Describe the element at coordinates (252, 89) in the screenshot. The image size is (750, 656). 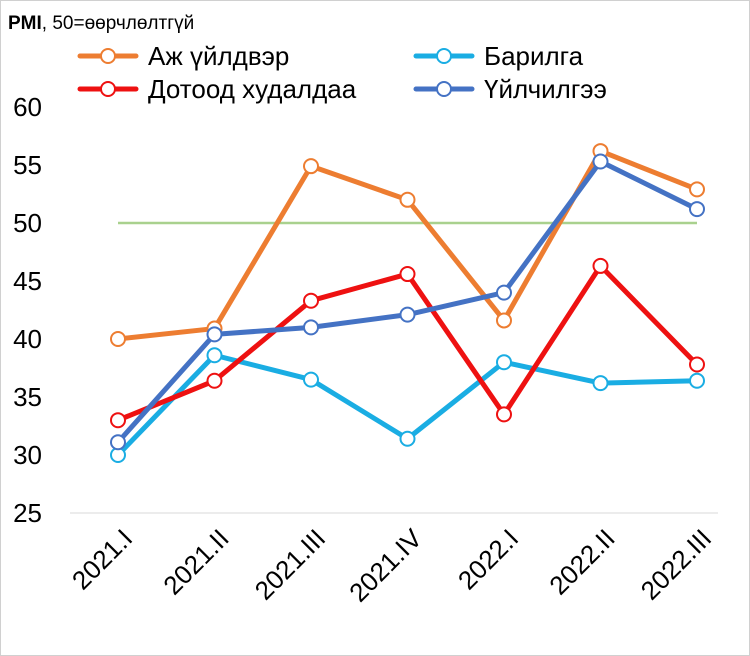
I see `legend-label: Дотоод худалдаа` at that location.